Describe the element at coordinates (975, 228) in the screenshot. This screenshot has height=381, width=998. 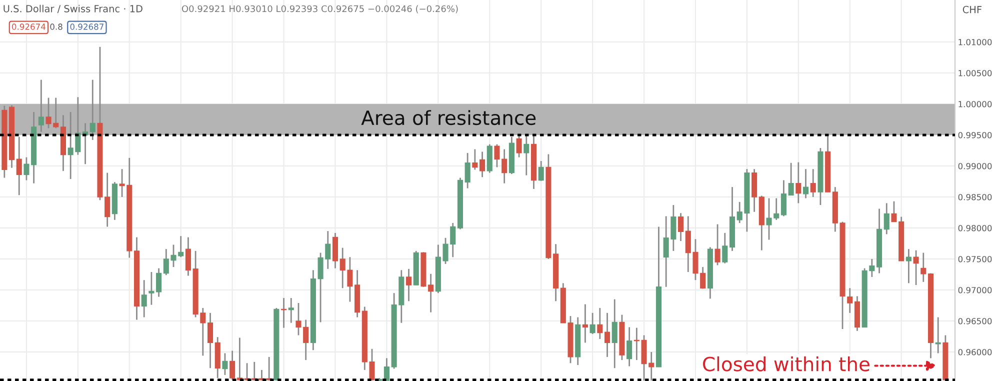
I see `y-tick-label: 0.98000` at that location.